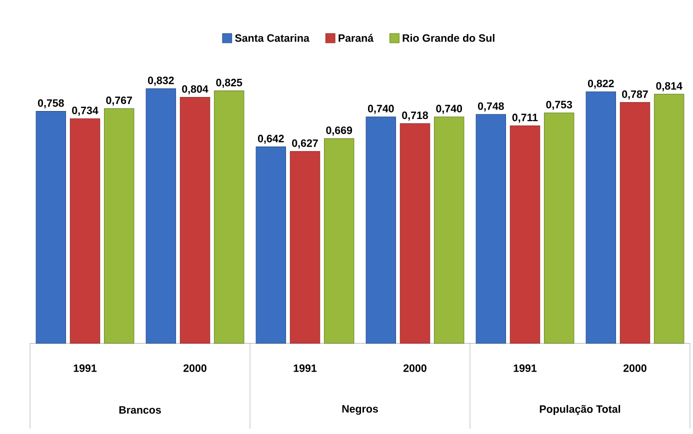 Image resolution: width=693 pixels, height=434 pixels. Describe the element at coordinates (580, 410) in the screenshot. I see `text: População Total` at that location.